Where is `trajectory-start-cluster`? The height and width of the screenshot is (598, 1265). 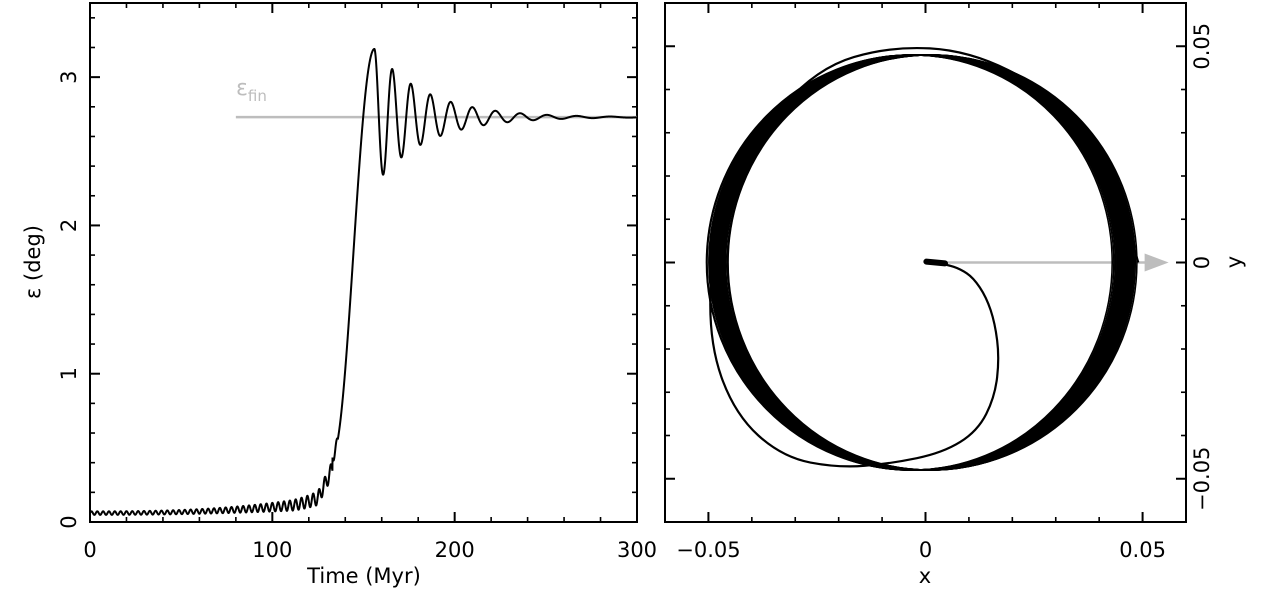
trajectory-start-cluster is located at coordinates (936, 262).